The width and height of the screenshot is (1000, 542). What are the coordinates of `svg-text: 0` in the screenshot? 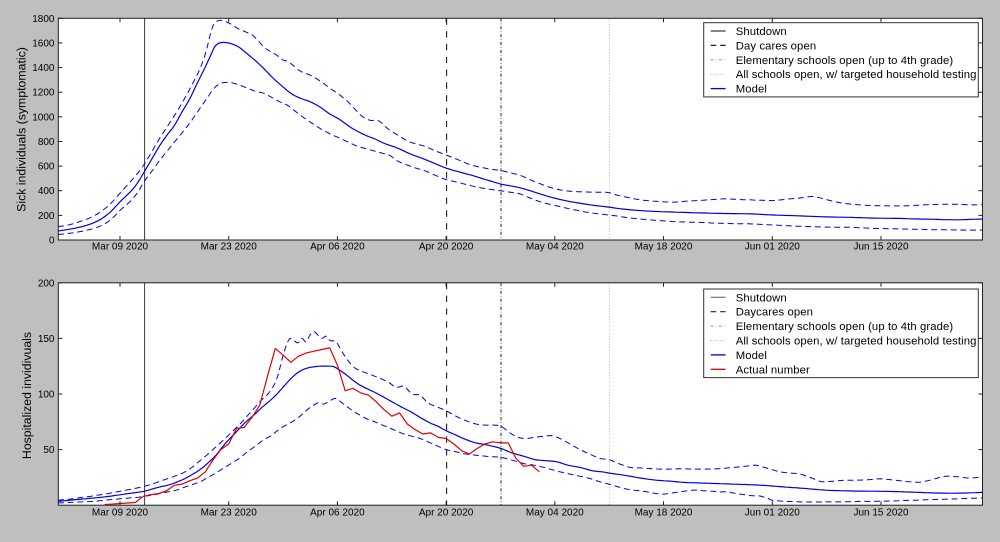 It's located at (52, 241).